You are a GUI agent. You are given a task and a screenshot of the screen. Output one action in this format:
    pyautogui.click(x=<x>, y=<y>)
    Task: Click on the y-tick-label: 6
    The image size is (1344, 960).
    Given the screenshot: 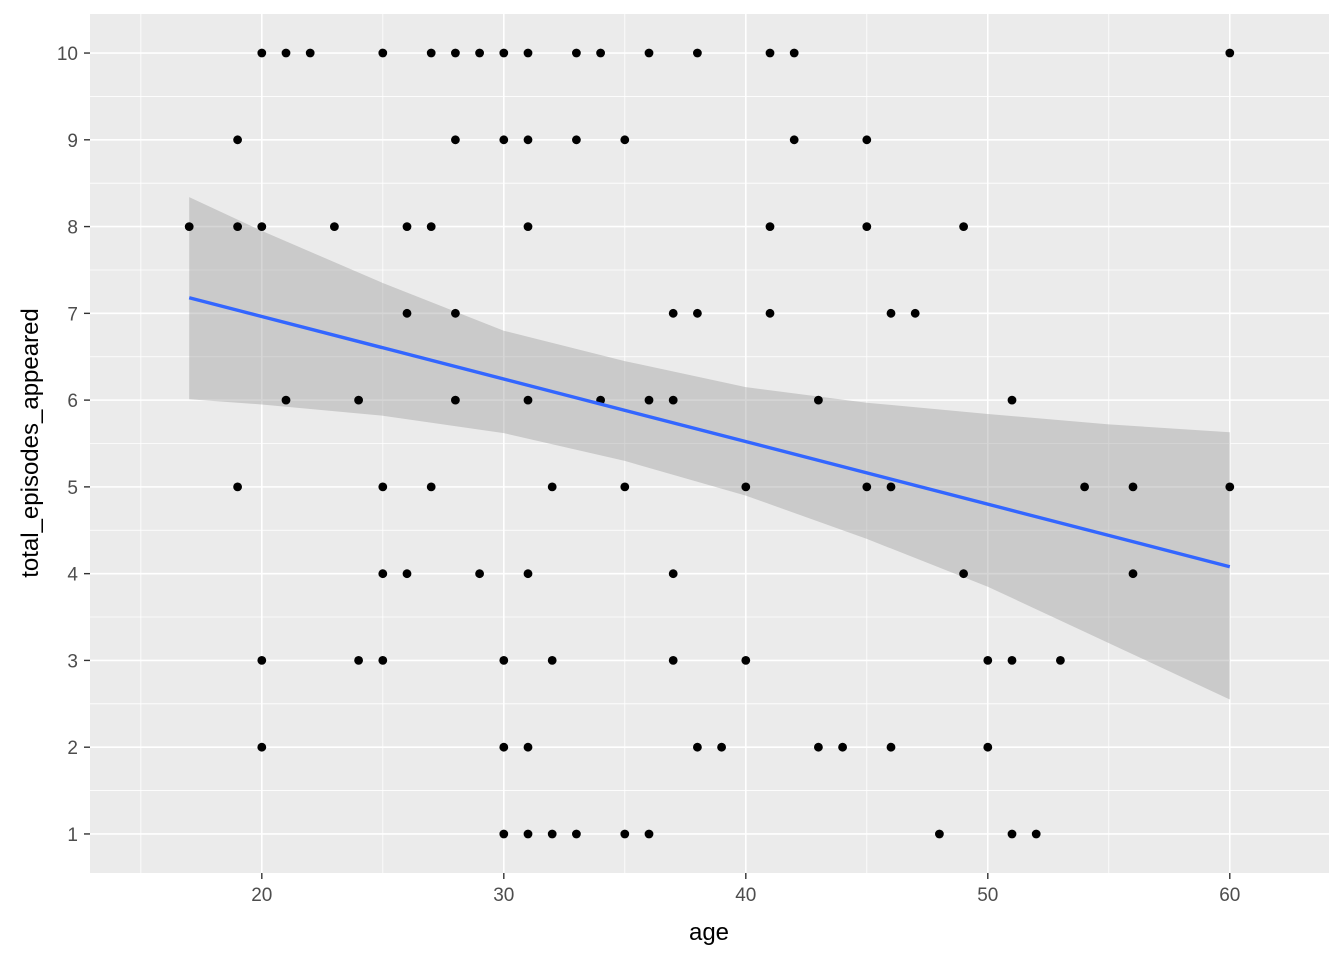 What is the action you would take?
    pyautogui.click(x=72, y=401)
    